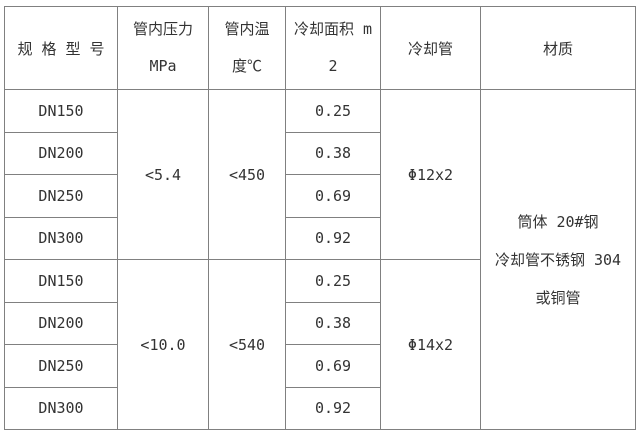 This screenshot has height=440, width=640. Describe the element at coordinates (558, 297) in the screenshot. I see `material-line: 或铜管` at that location.